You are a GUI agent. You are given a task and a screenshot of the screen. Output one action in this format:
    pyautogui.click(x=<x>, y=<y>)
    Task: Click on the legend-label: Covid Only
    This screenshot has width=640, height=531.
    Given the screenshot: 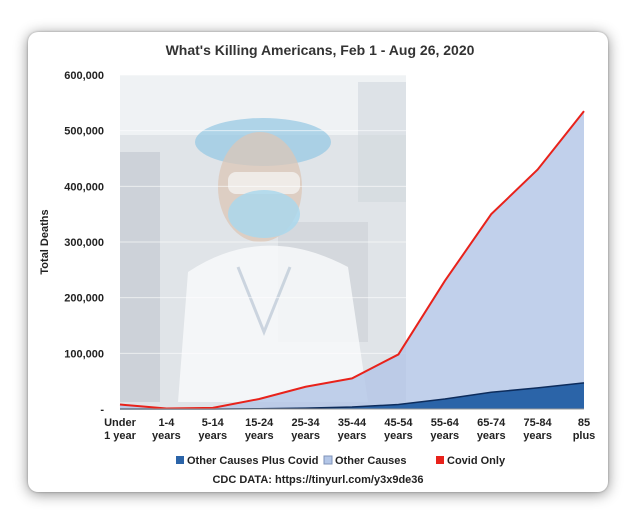 What is the action you would take?
    pyautogui.click(x=476, y=461)
    